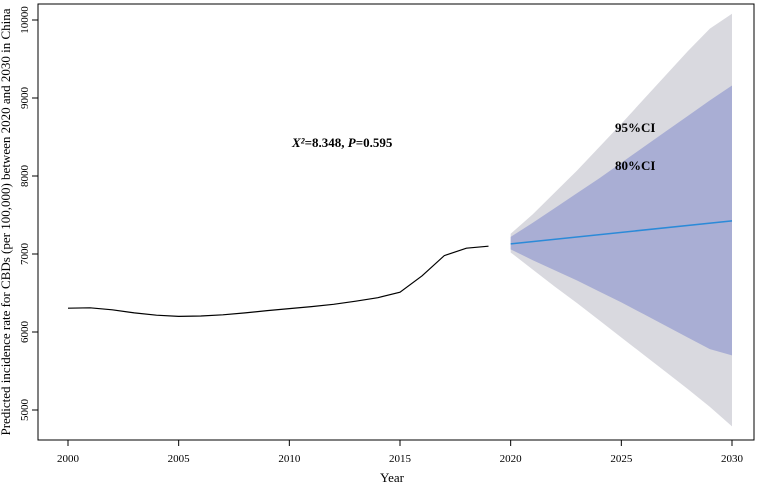  I want to click on y-tick-label: 6000, so click(25, 332).